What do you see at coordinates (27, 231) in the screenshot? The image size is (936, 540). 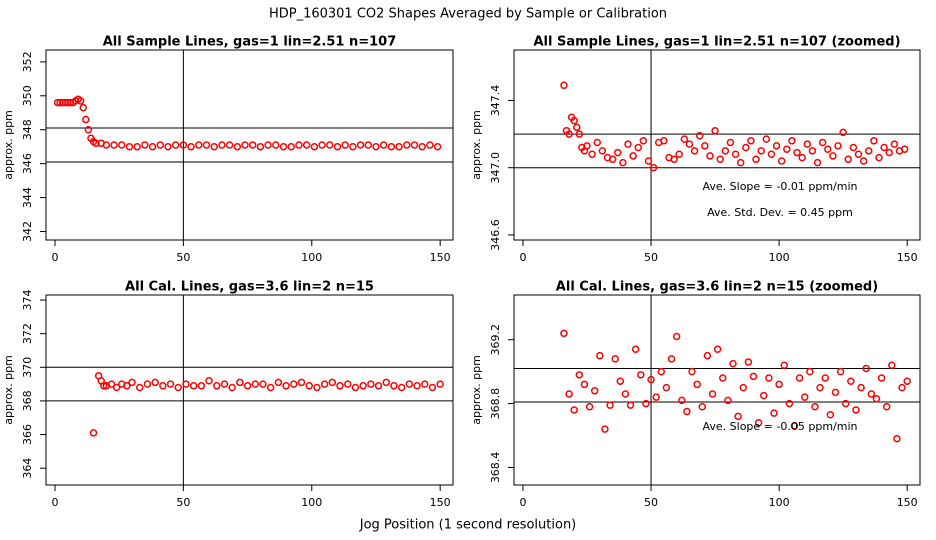 I see `y-tick-label: 342` at bounding box center [27, 231].